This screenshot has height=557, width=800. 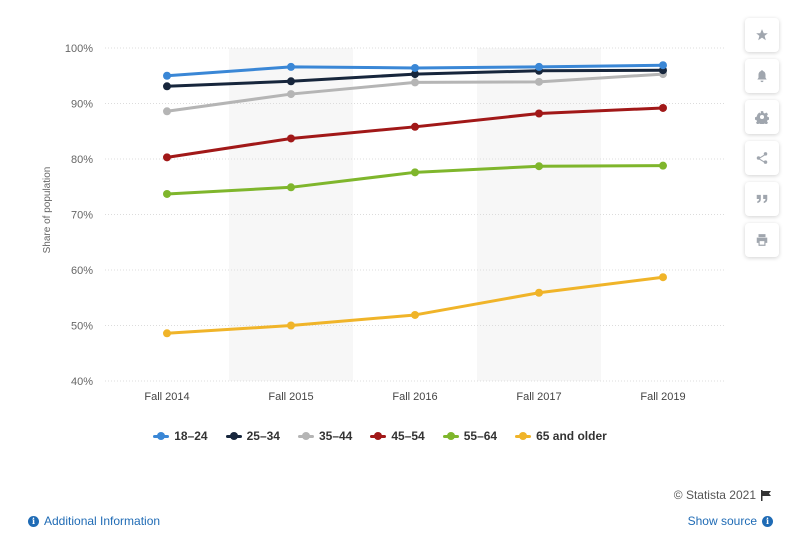 I want to click on additional-information-label: Additional Information, so click(x=102, y=521).